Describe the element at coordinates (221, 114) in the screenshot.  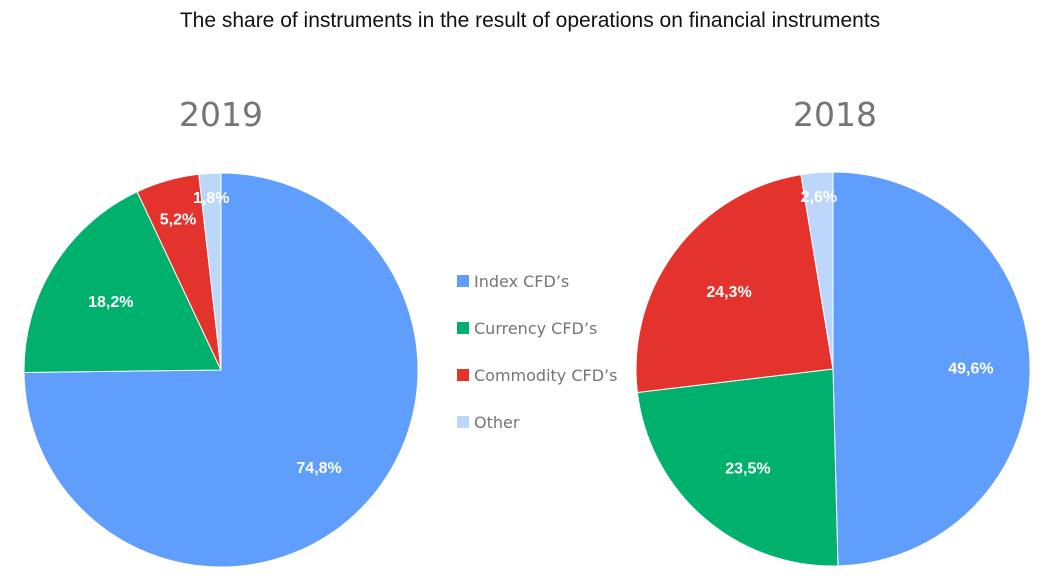
I see `pie-2019-title: 2019` at that location.